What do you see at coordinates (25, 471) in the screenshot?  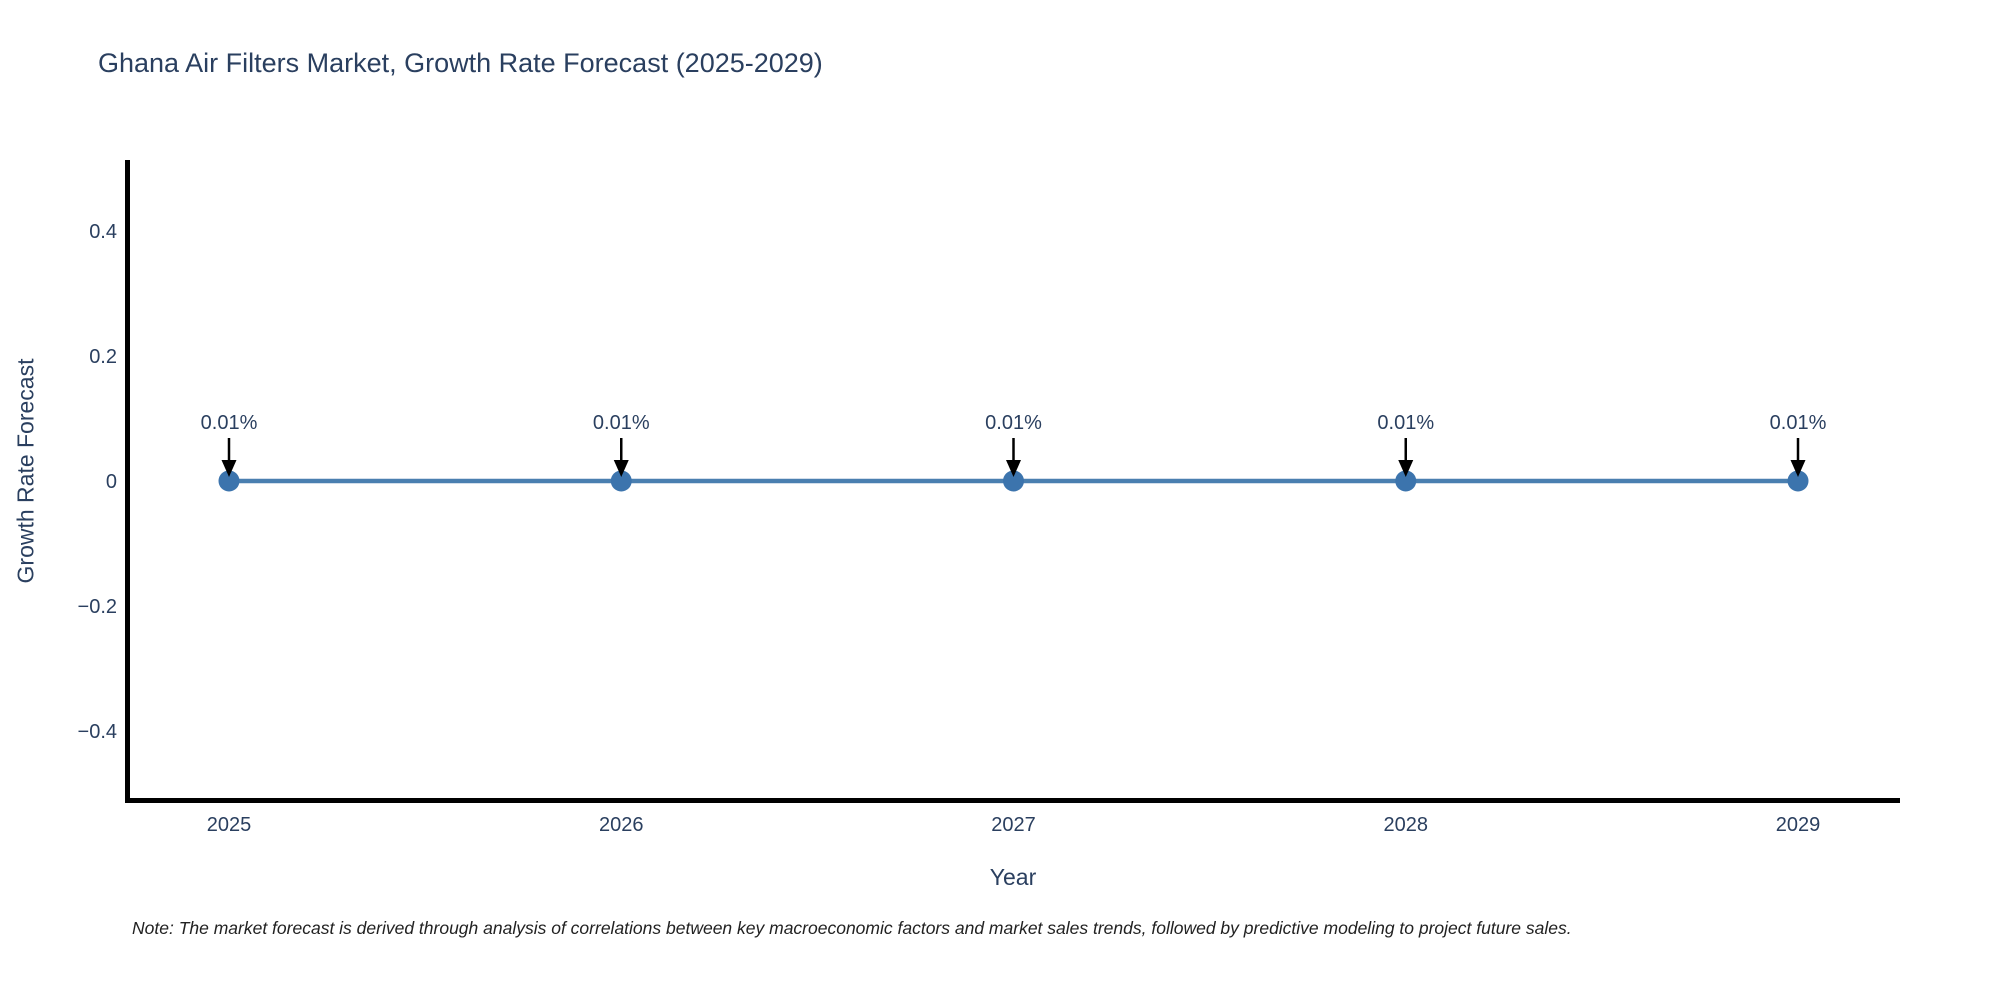 I see `y-axis-title: Growth Rate Forecast` at bounding box center [25, 471].